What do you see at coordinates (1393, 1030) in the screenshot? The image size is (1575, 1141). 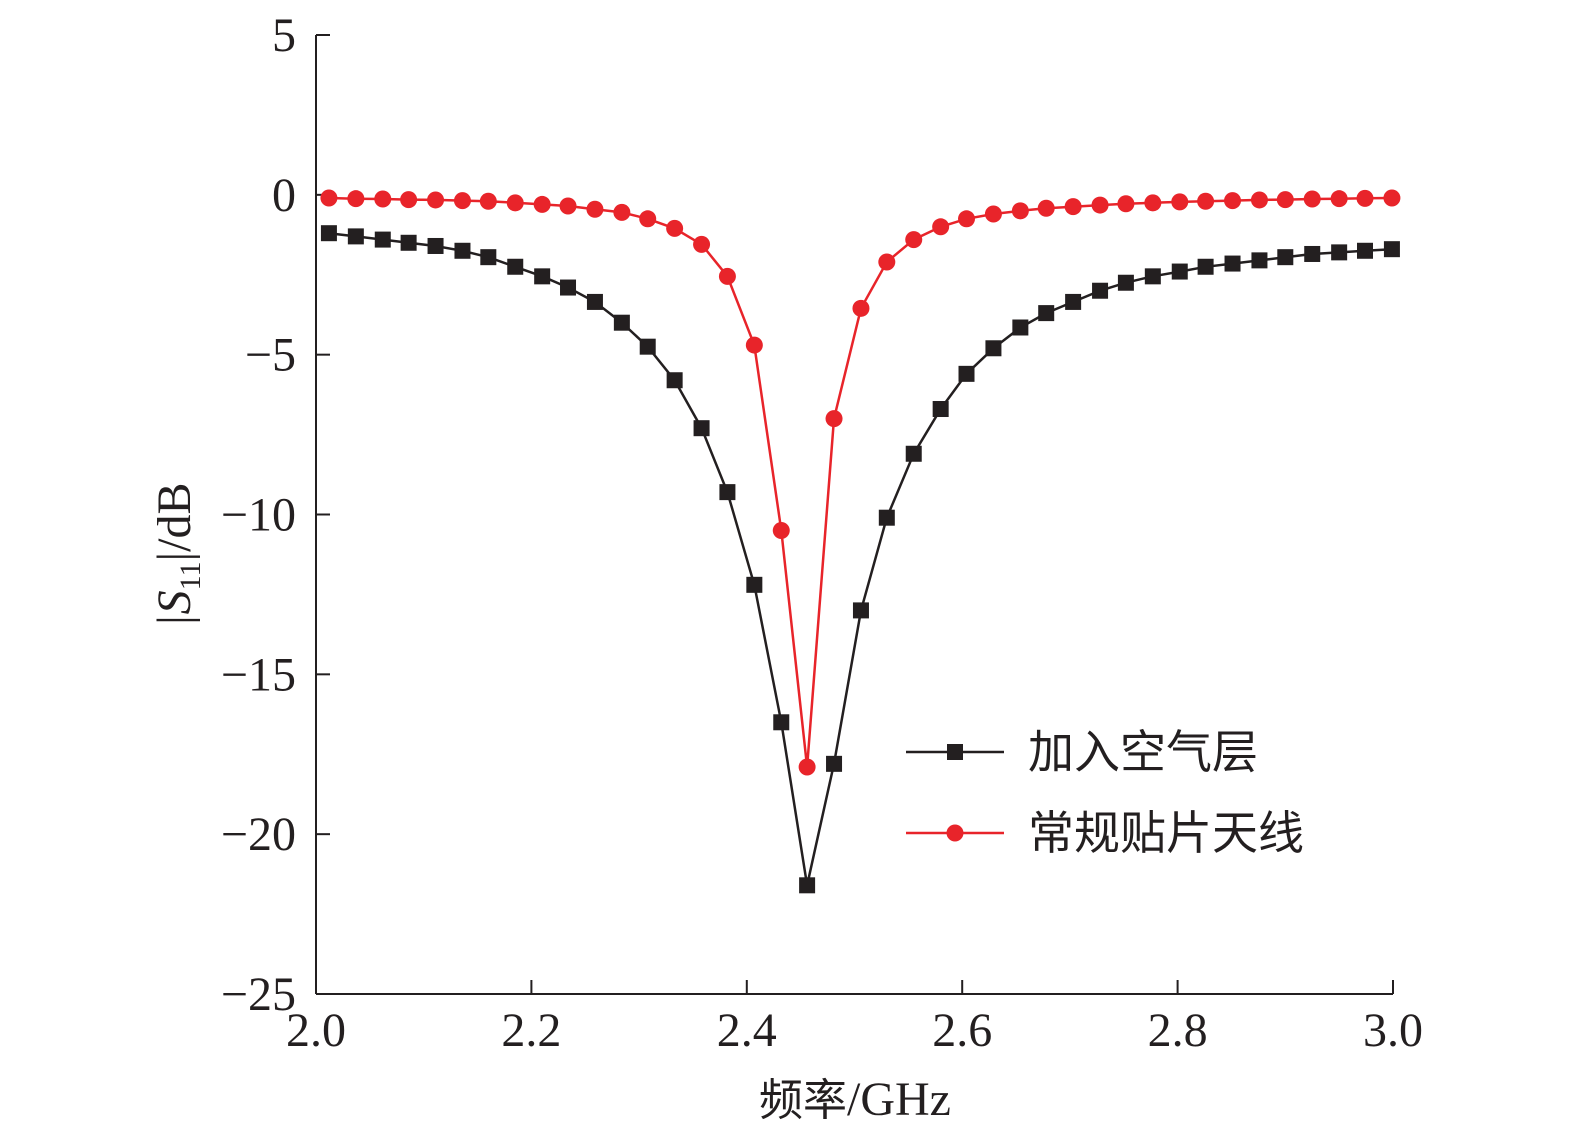 I see `x-tick-label: 3.0` at bounding box center [1393, 1030].